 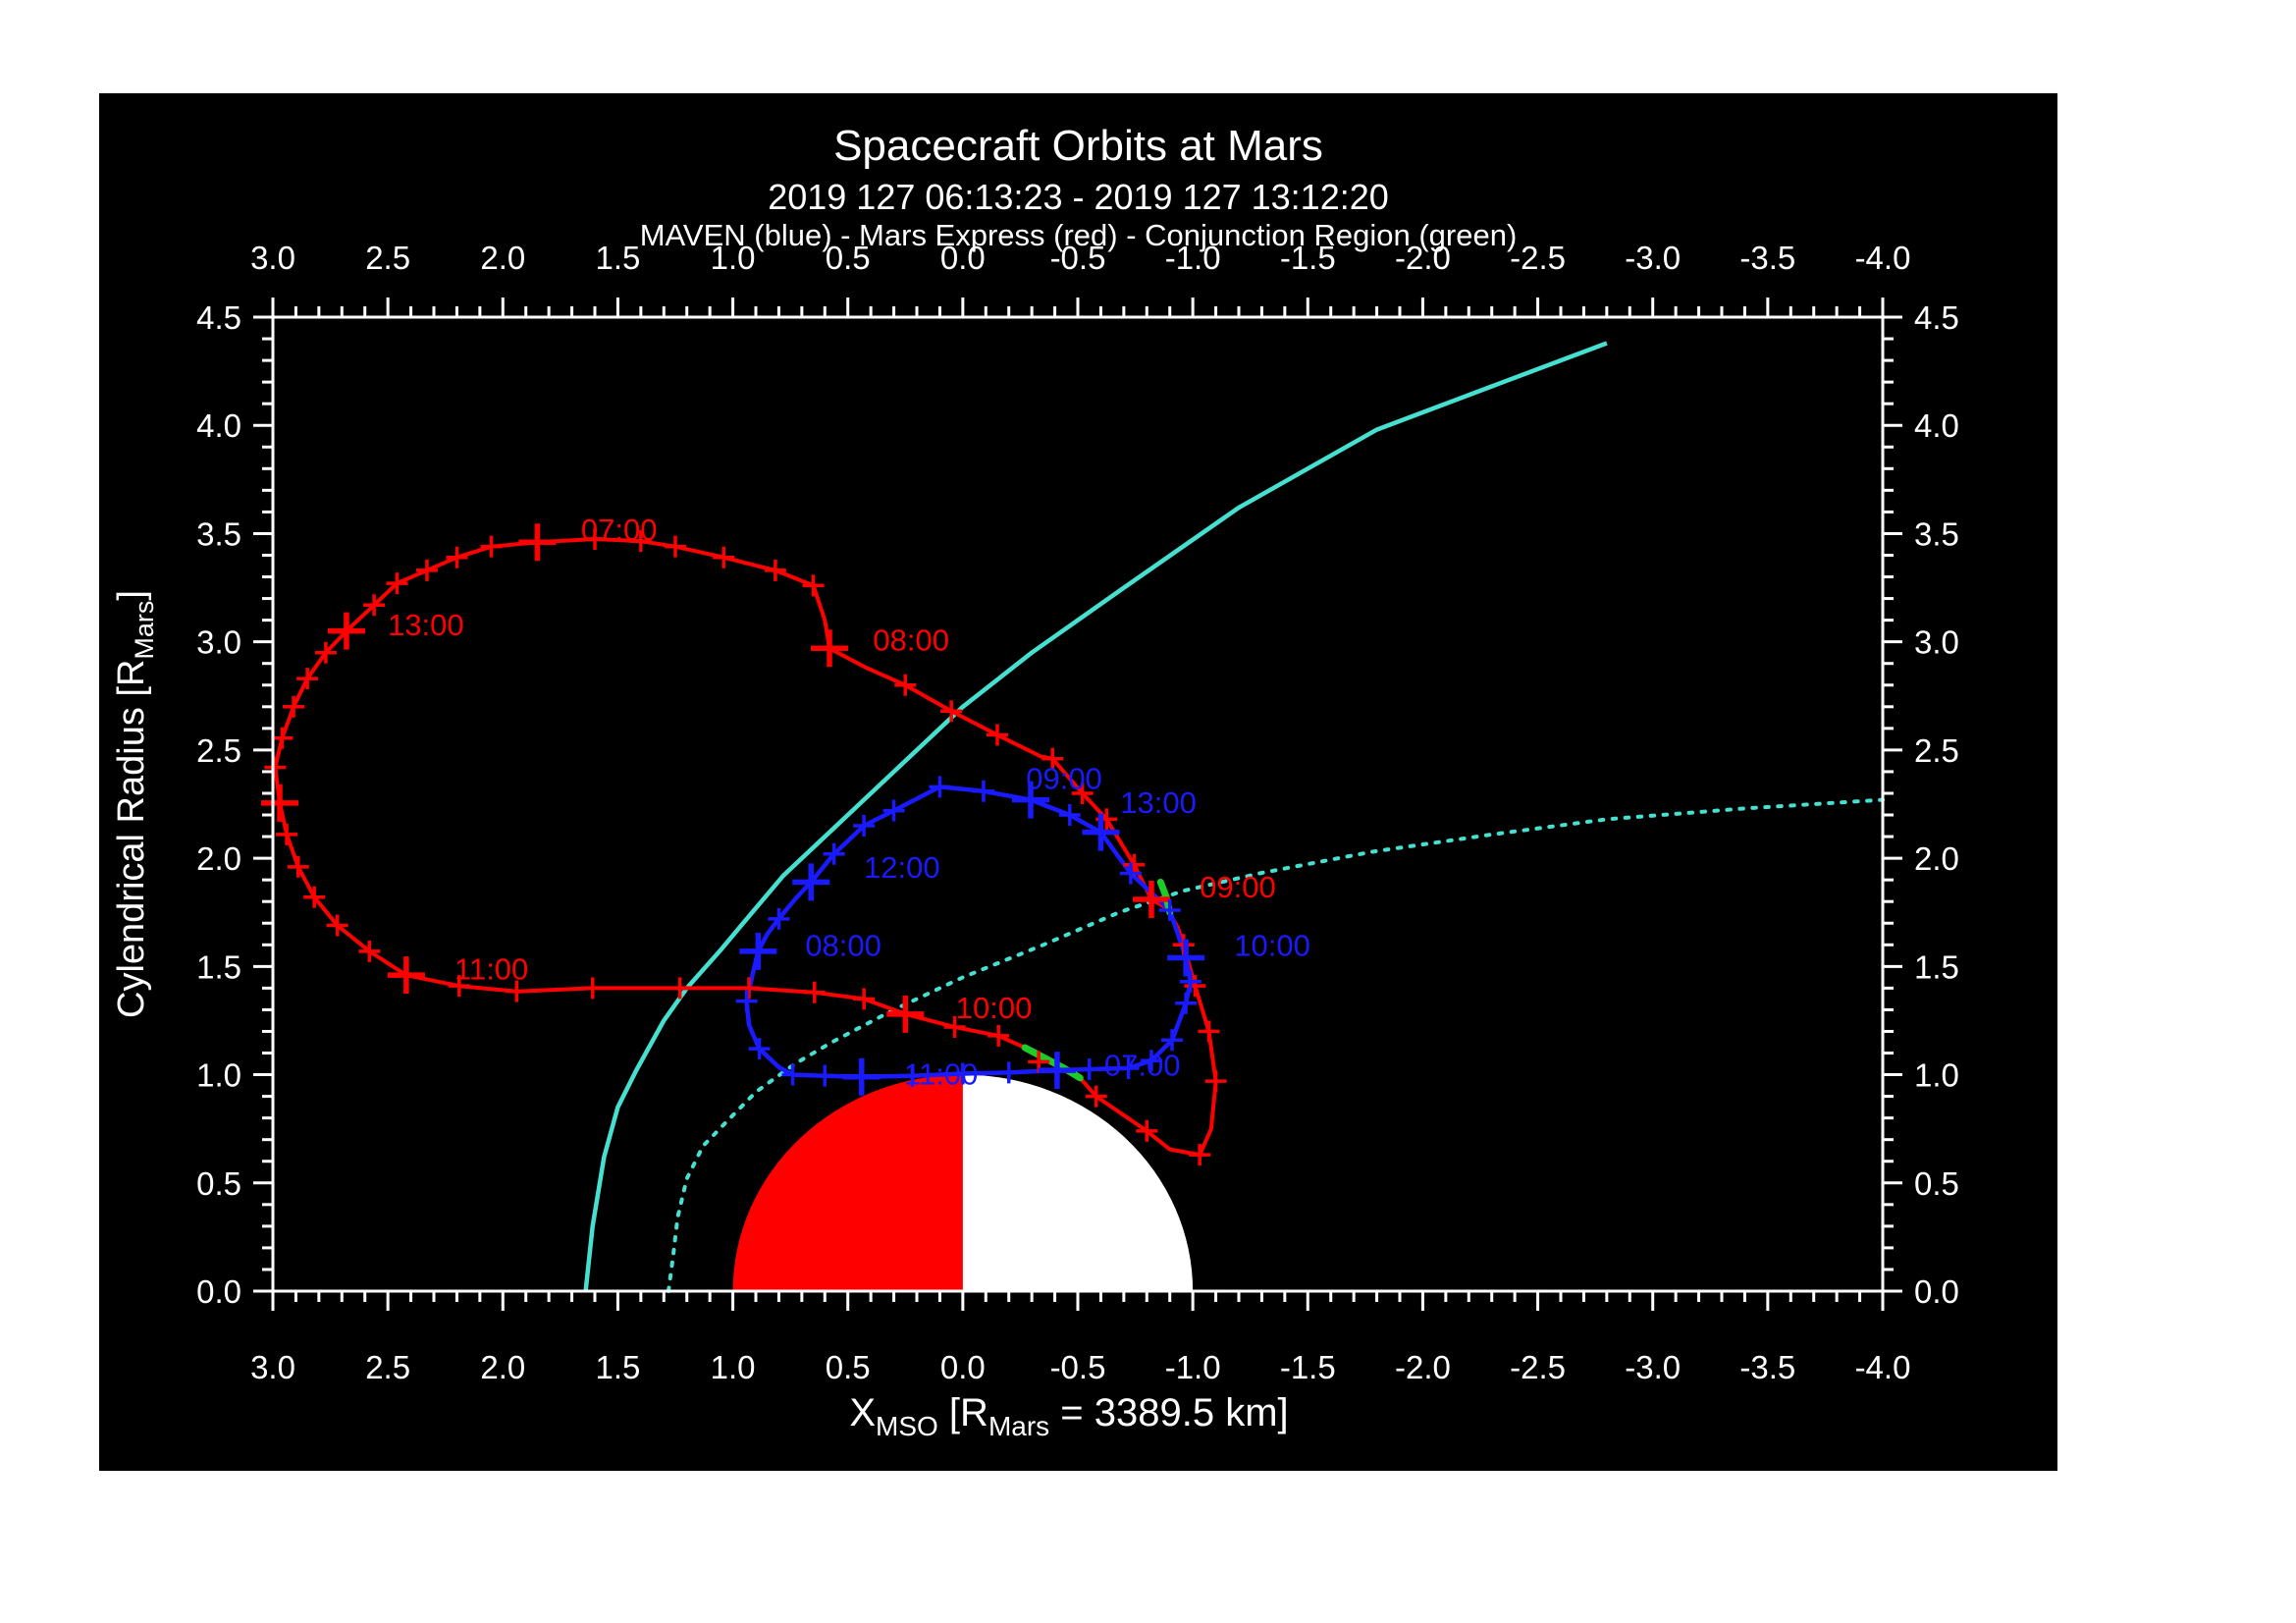 I want to click on y-tick-label-left: 3.0, so click(x=218, y=642).